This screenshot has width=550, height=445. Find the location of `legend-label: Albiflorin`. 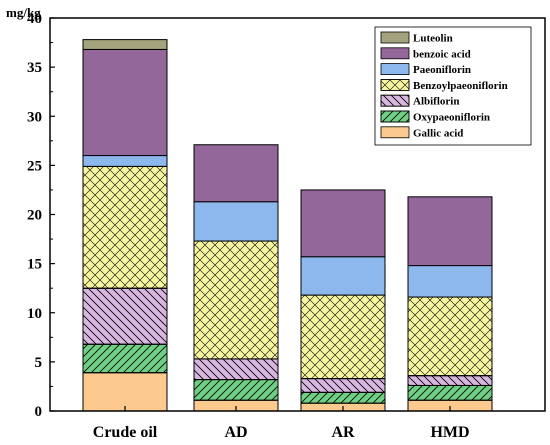

legend-label: Albiflorin is located at coordinates (436, 102).